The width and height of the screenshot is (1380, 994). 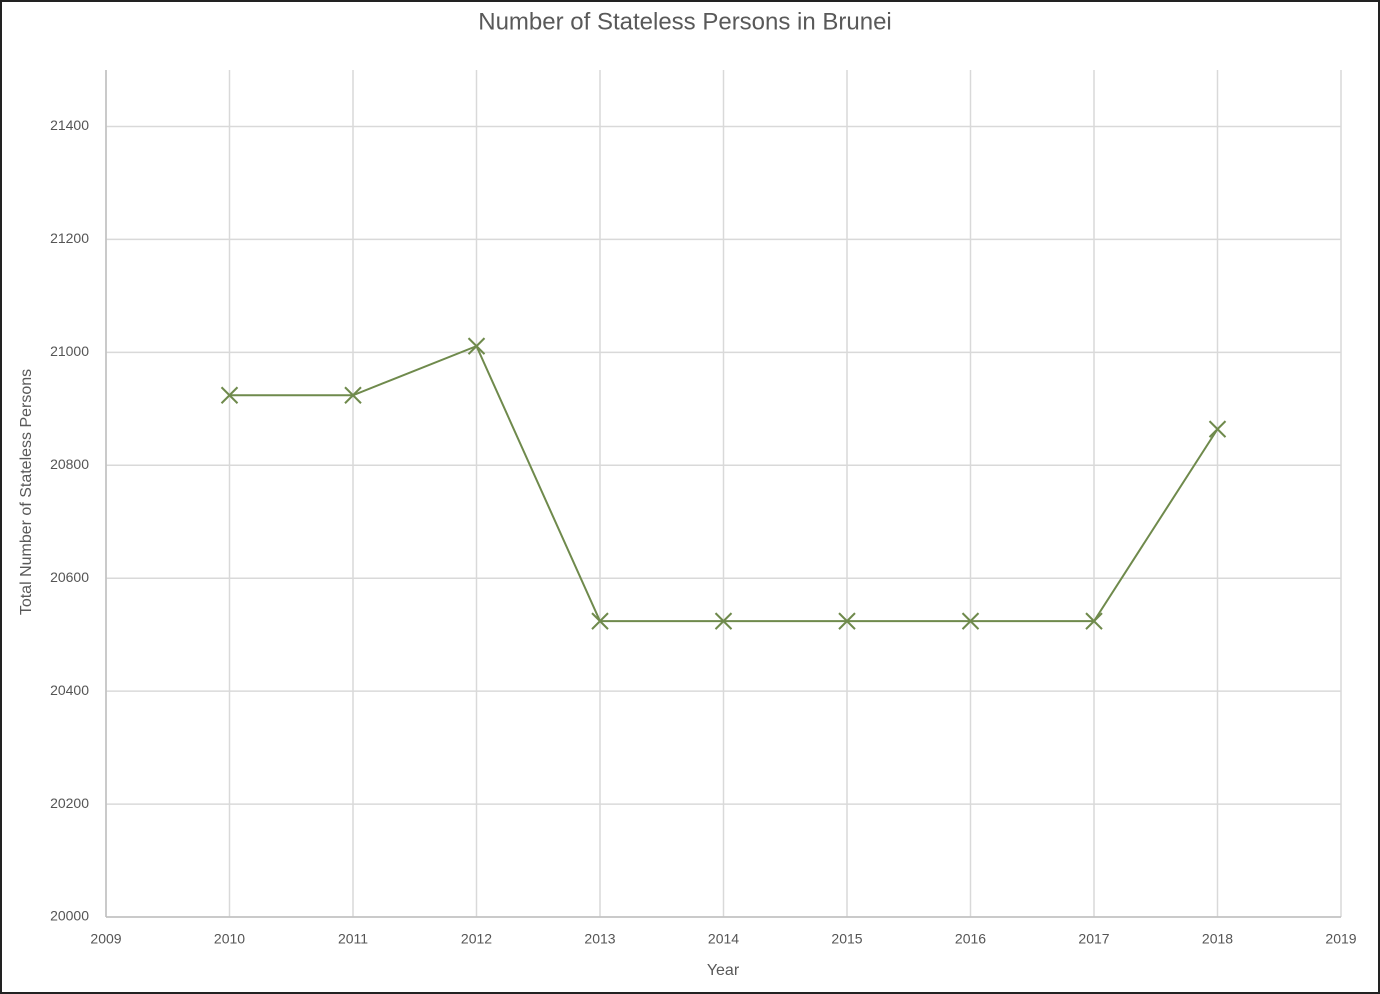 I want to click on y-tick-label: 21200, so click(x=69, y=238).